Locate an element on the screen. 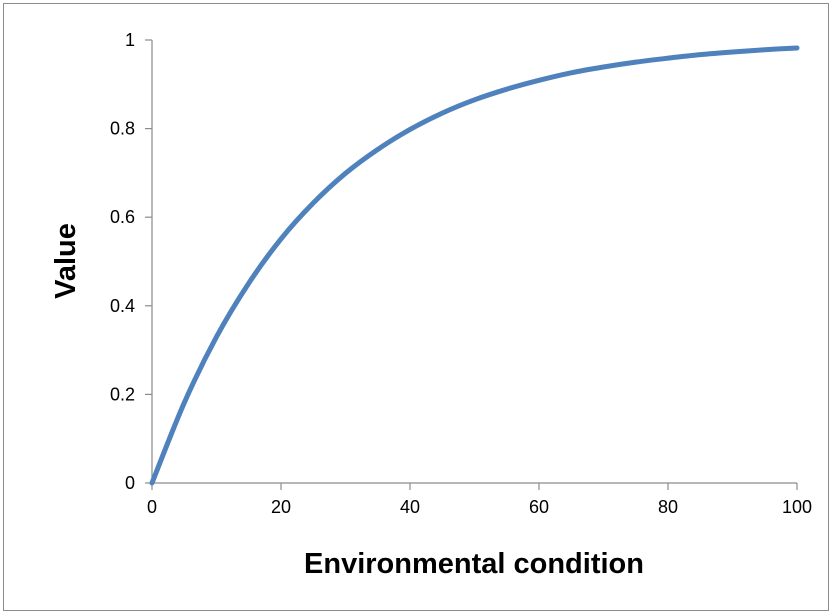  x-axis-title: Environmental condition is located at coordinates (474, 564).